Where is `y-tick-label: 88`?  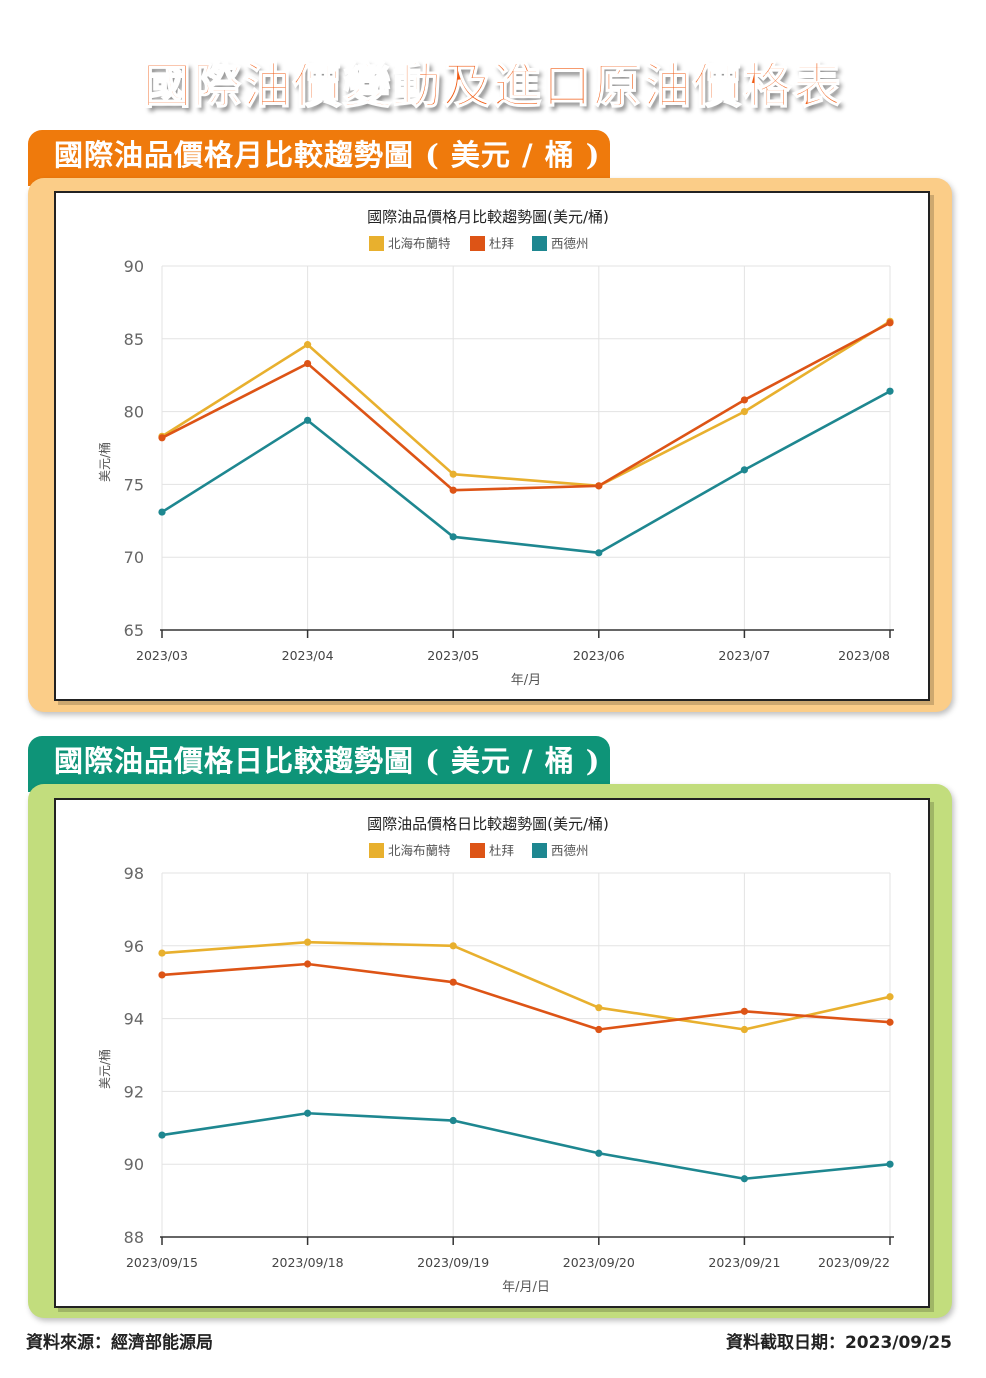 y-tick-label: 88 is located at coordinates (134, 1237).